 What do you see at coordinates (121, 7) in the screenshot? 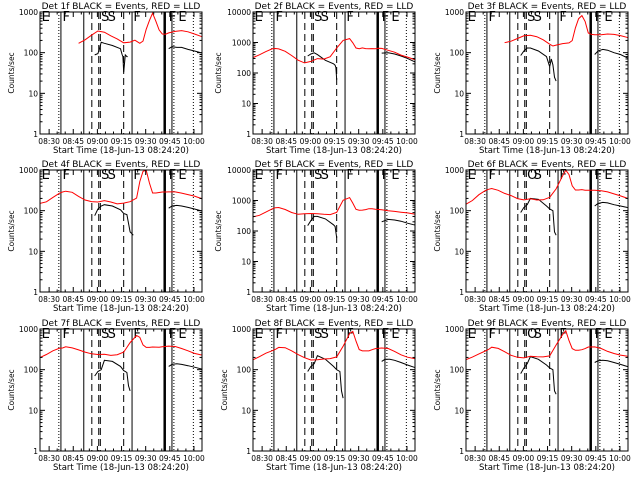
I see `panel-title: Det 1f BLACK = Events, RED = LLD` at bounding box center [121, 7].